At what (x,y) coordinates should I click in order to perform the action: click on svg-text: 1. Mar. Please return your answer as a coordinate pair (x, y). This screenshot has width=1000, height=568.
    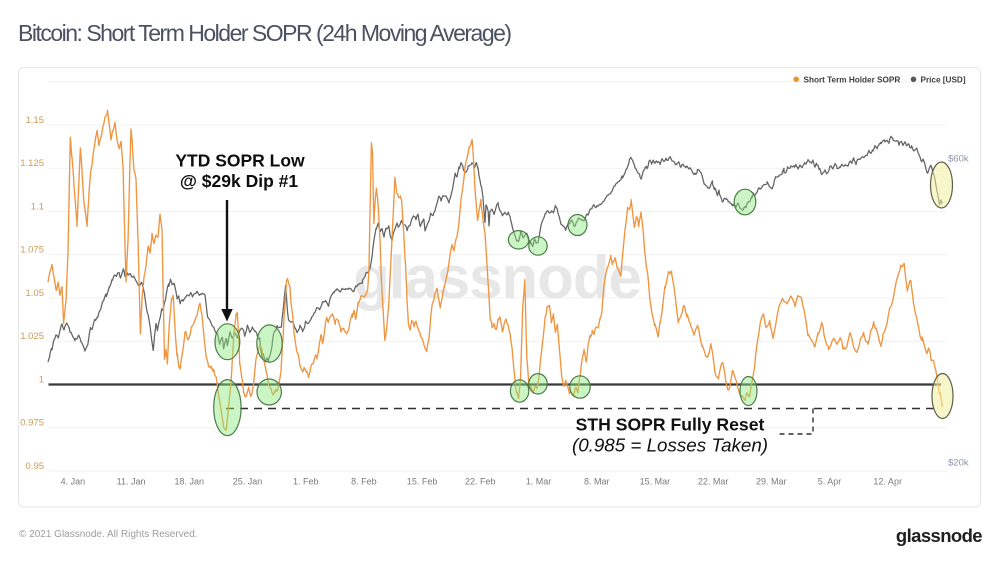
    Looking at the image, I should click on (539, 482).